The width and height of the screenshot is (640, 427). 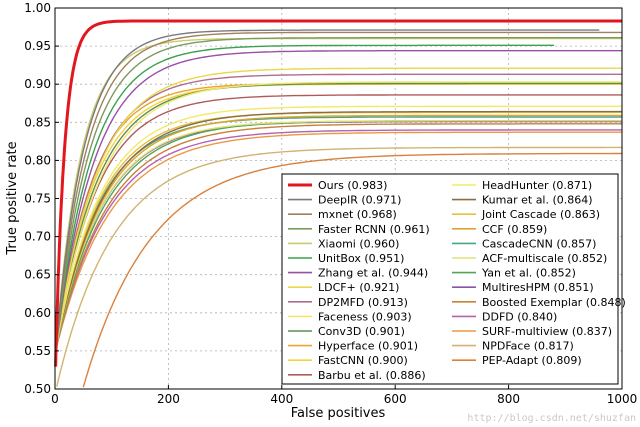 What do you see at coordinates (37, 275) in the screenshot?
I see `y-tick-label-3: 0.65` at bounding box center [37, 275].